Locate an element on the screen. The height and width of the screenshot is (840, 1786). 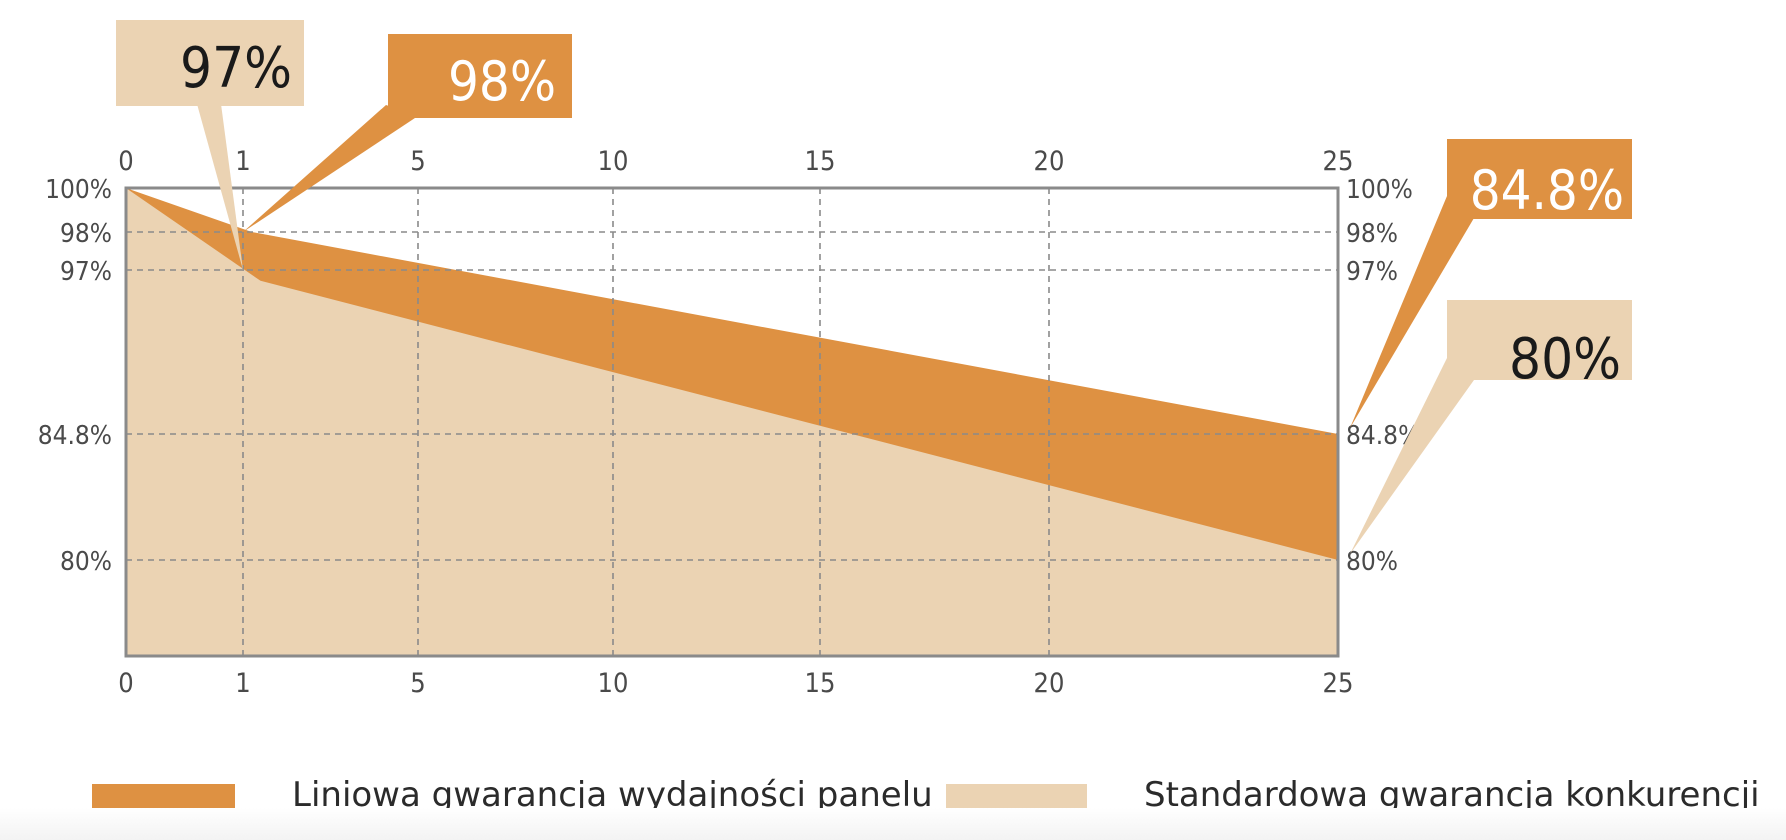
y-tick-label-left: 84.8% is located at coordinates (75, 436).